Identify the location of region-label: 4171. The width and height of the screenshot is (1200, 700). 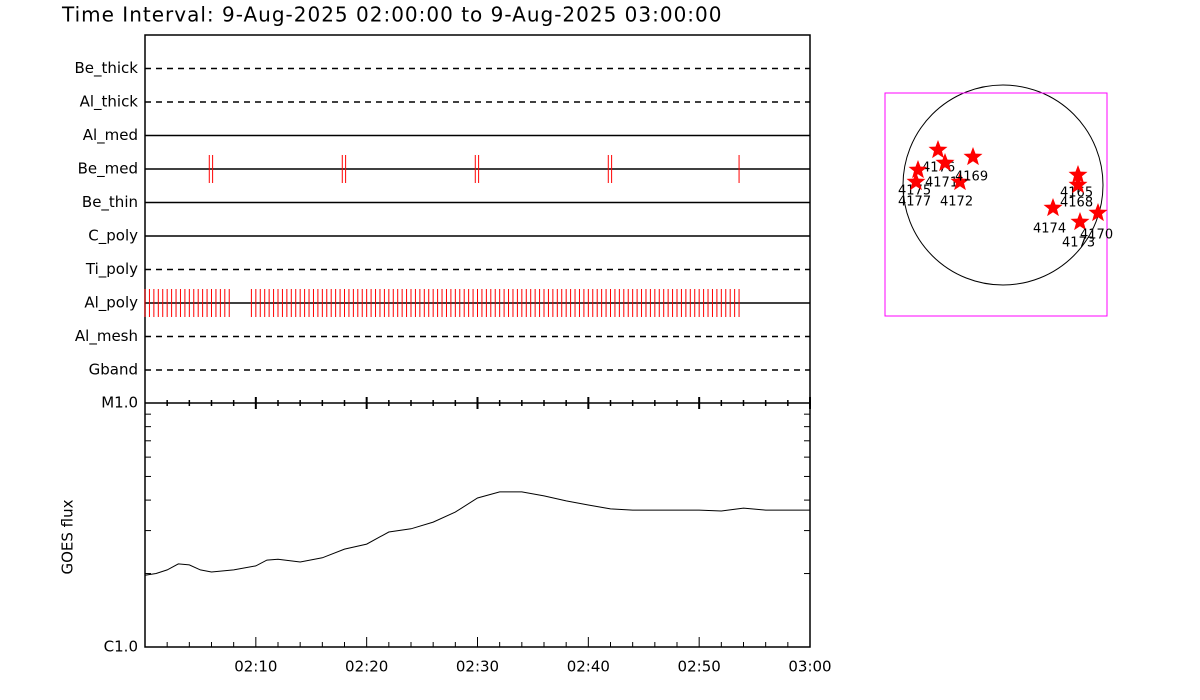
(941, 183).